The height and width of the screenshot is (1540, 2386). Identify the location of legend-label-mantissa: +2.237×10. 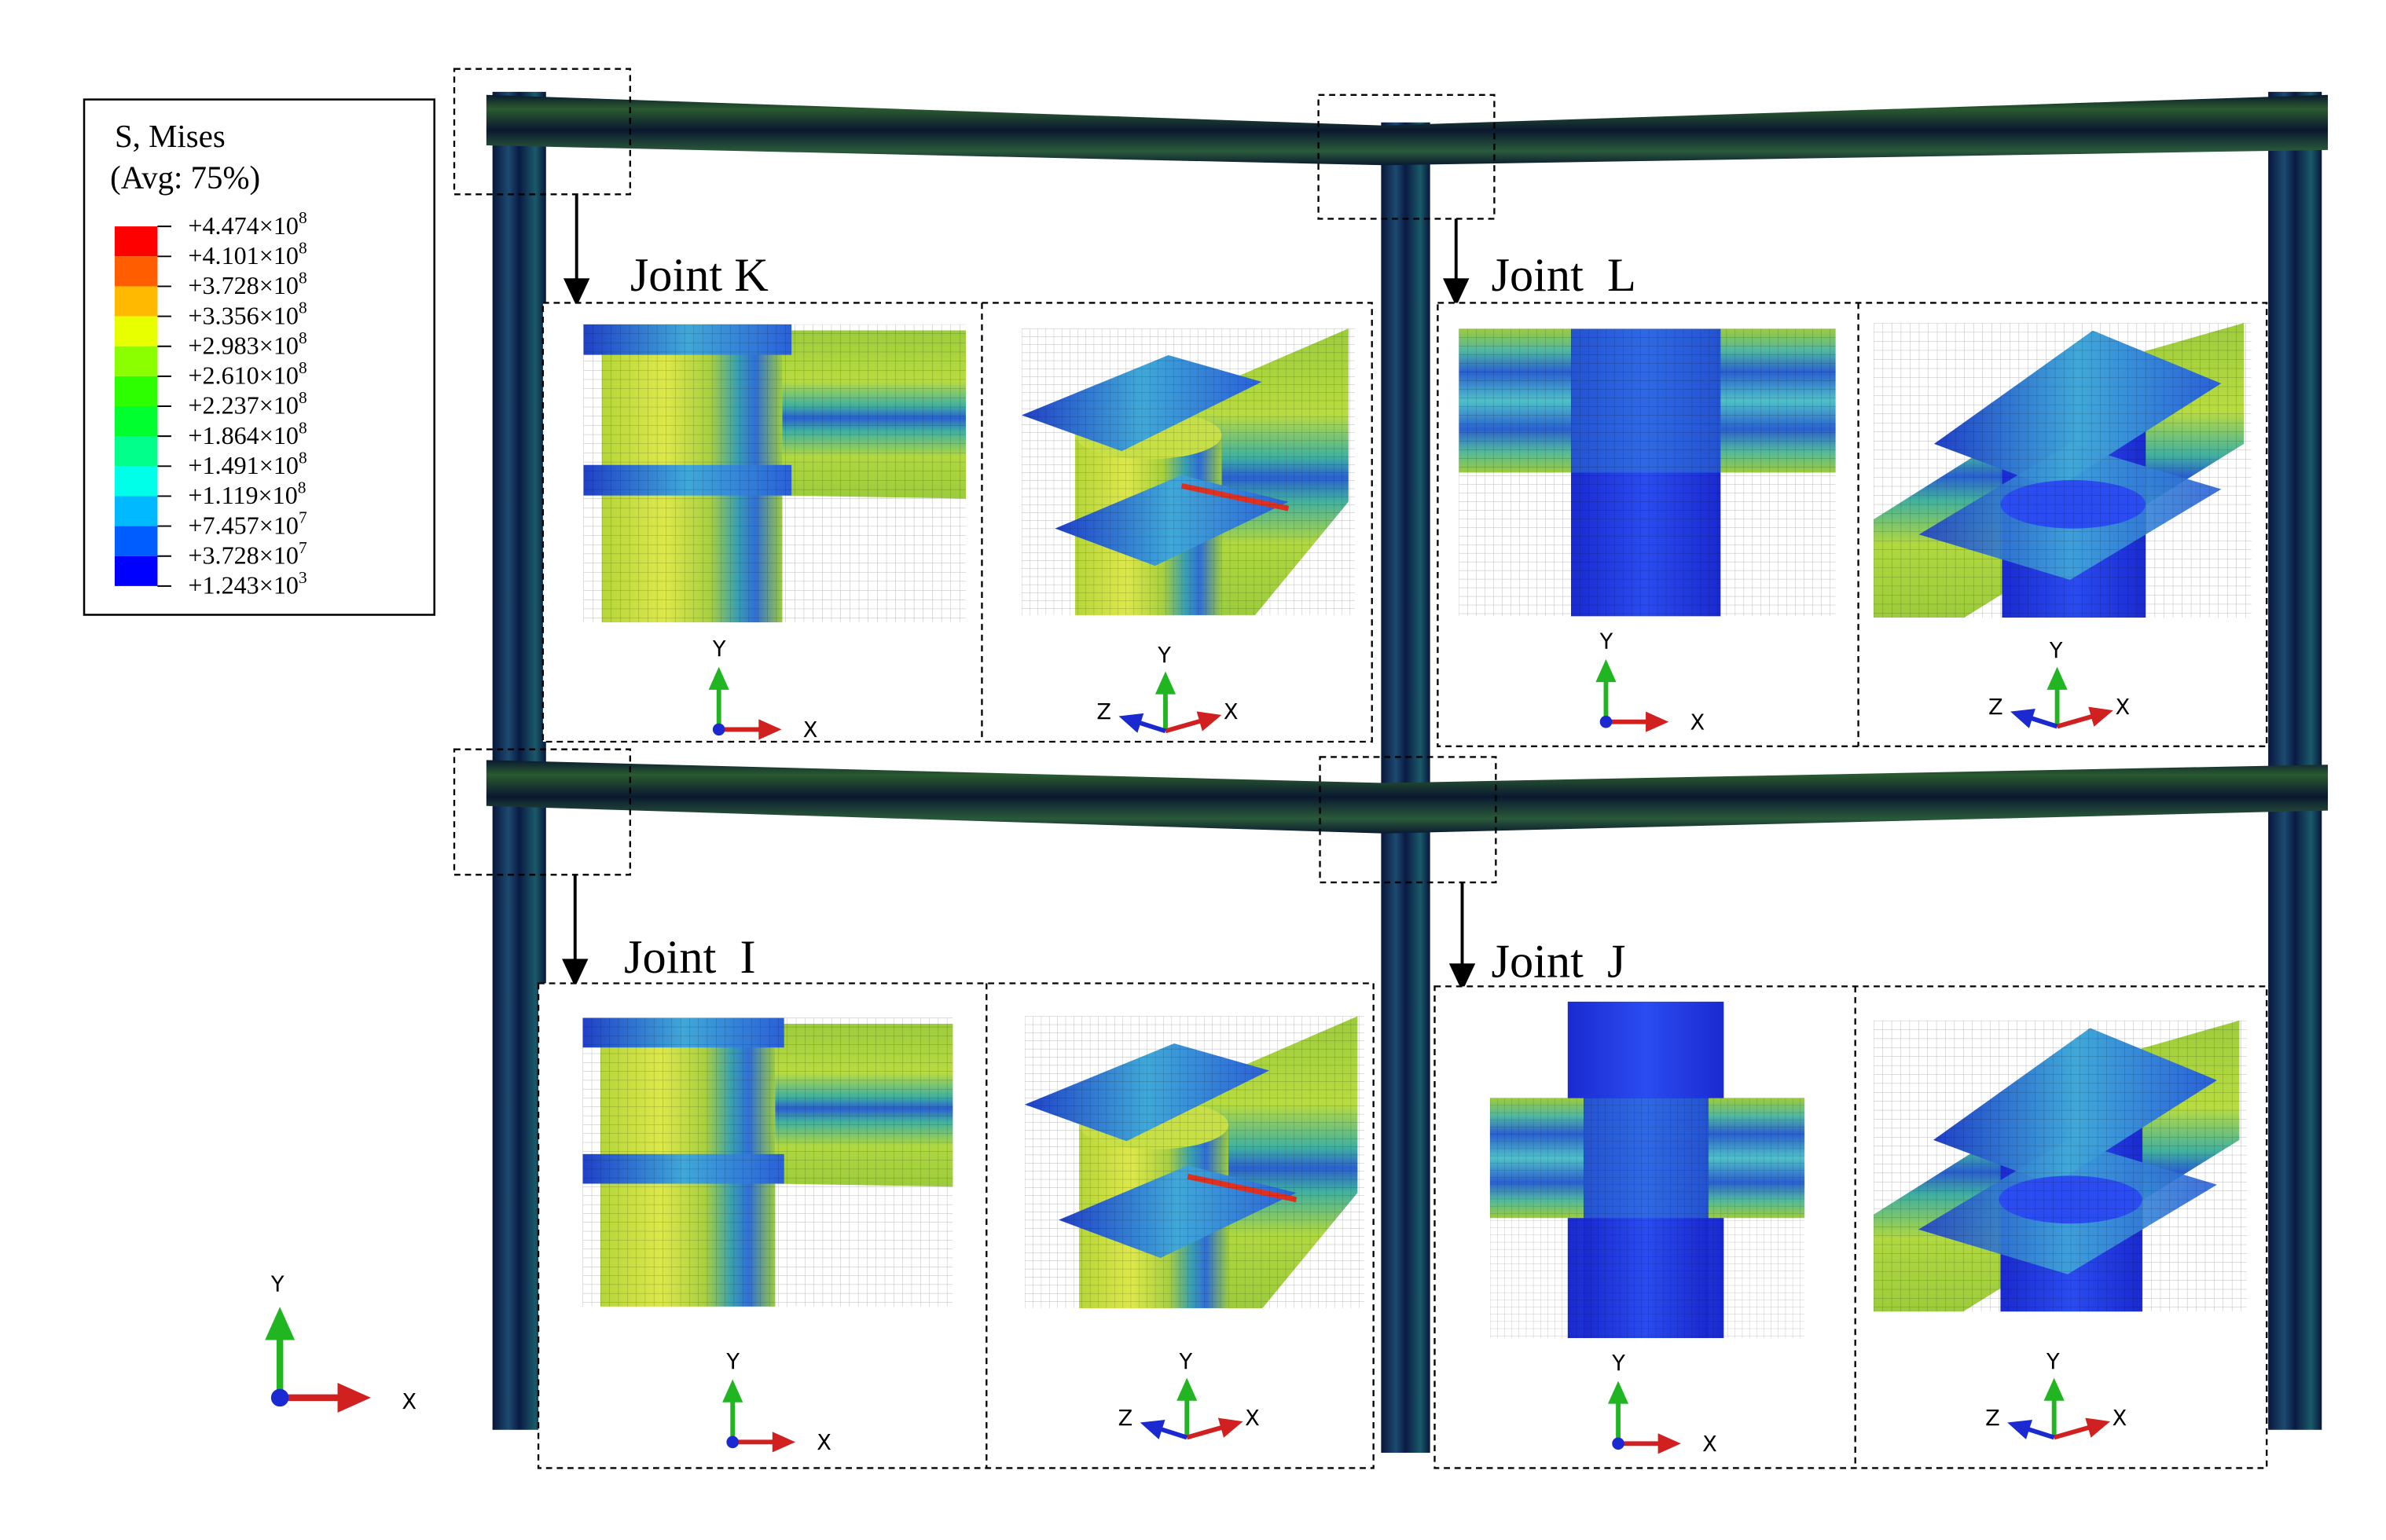
(244, 405).